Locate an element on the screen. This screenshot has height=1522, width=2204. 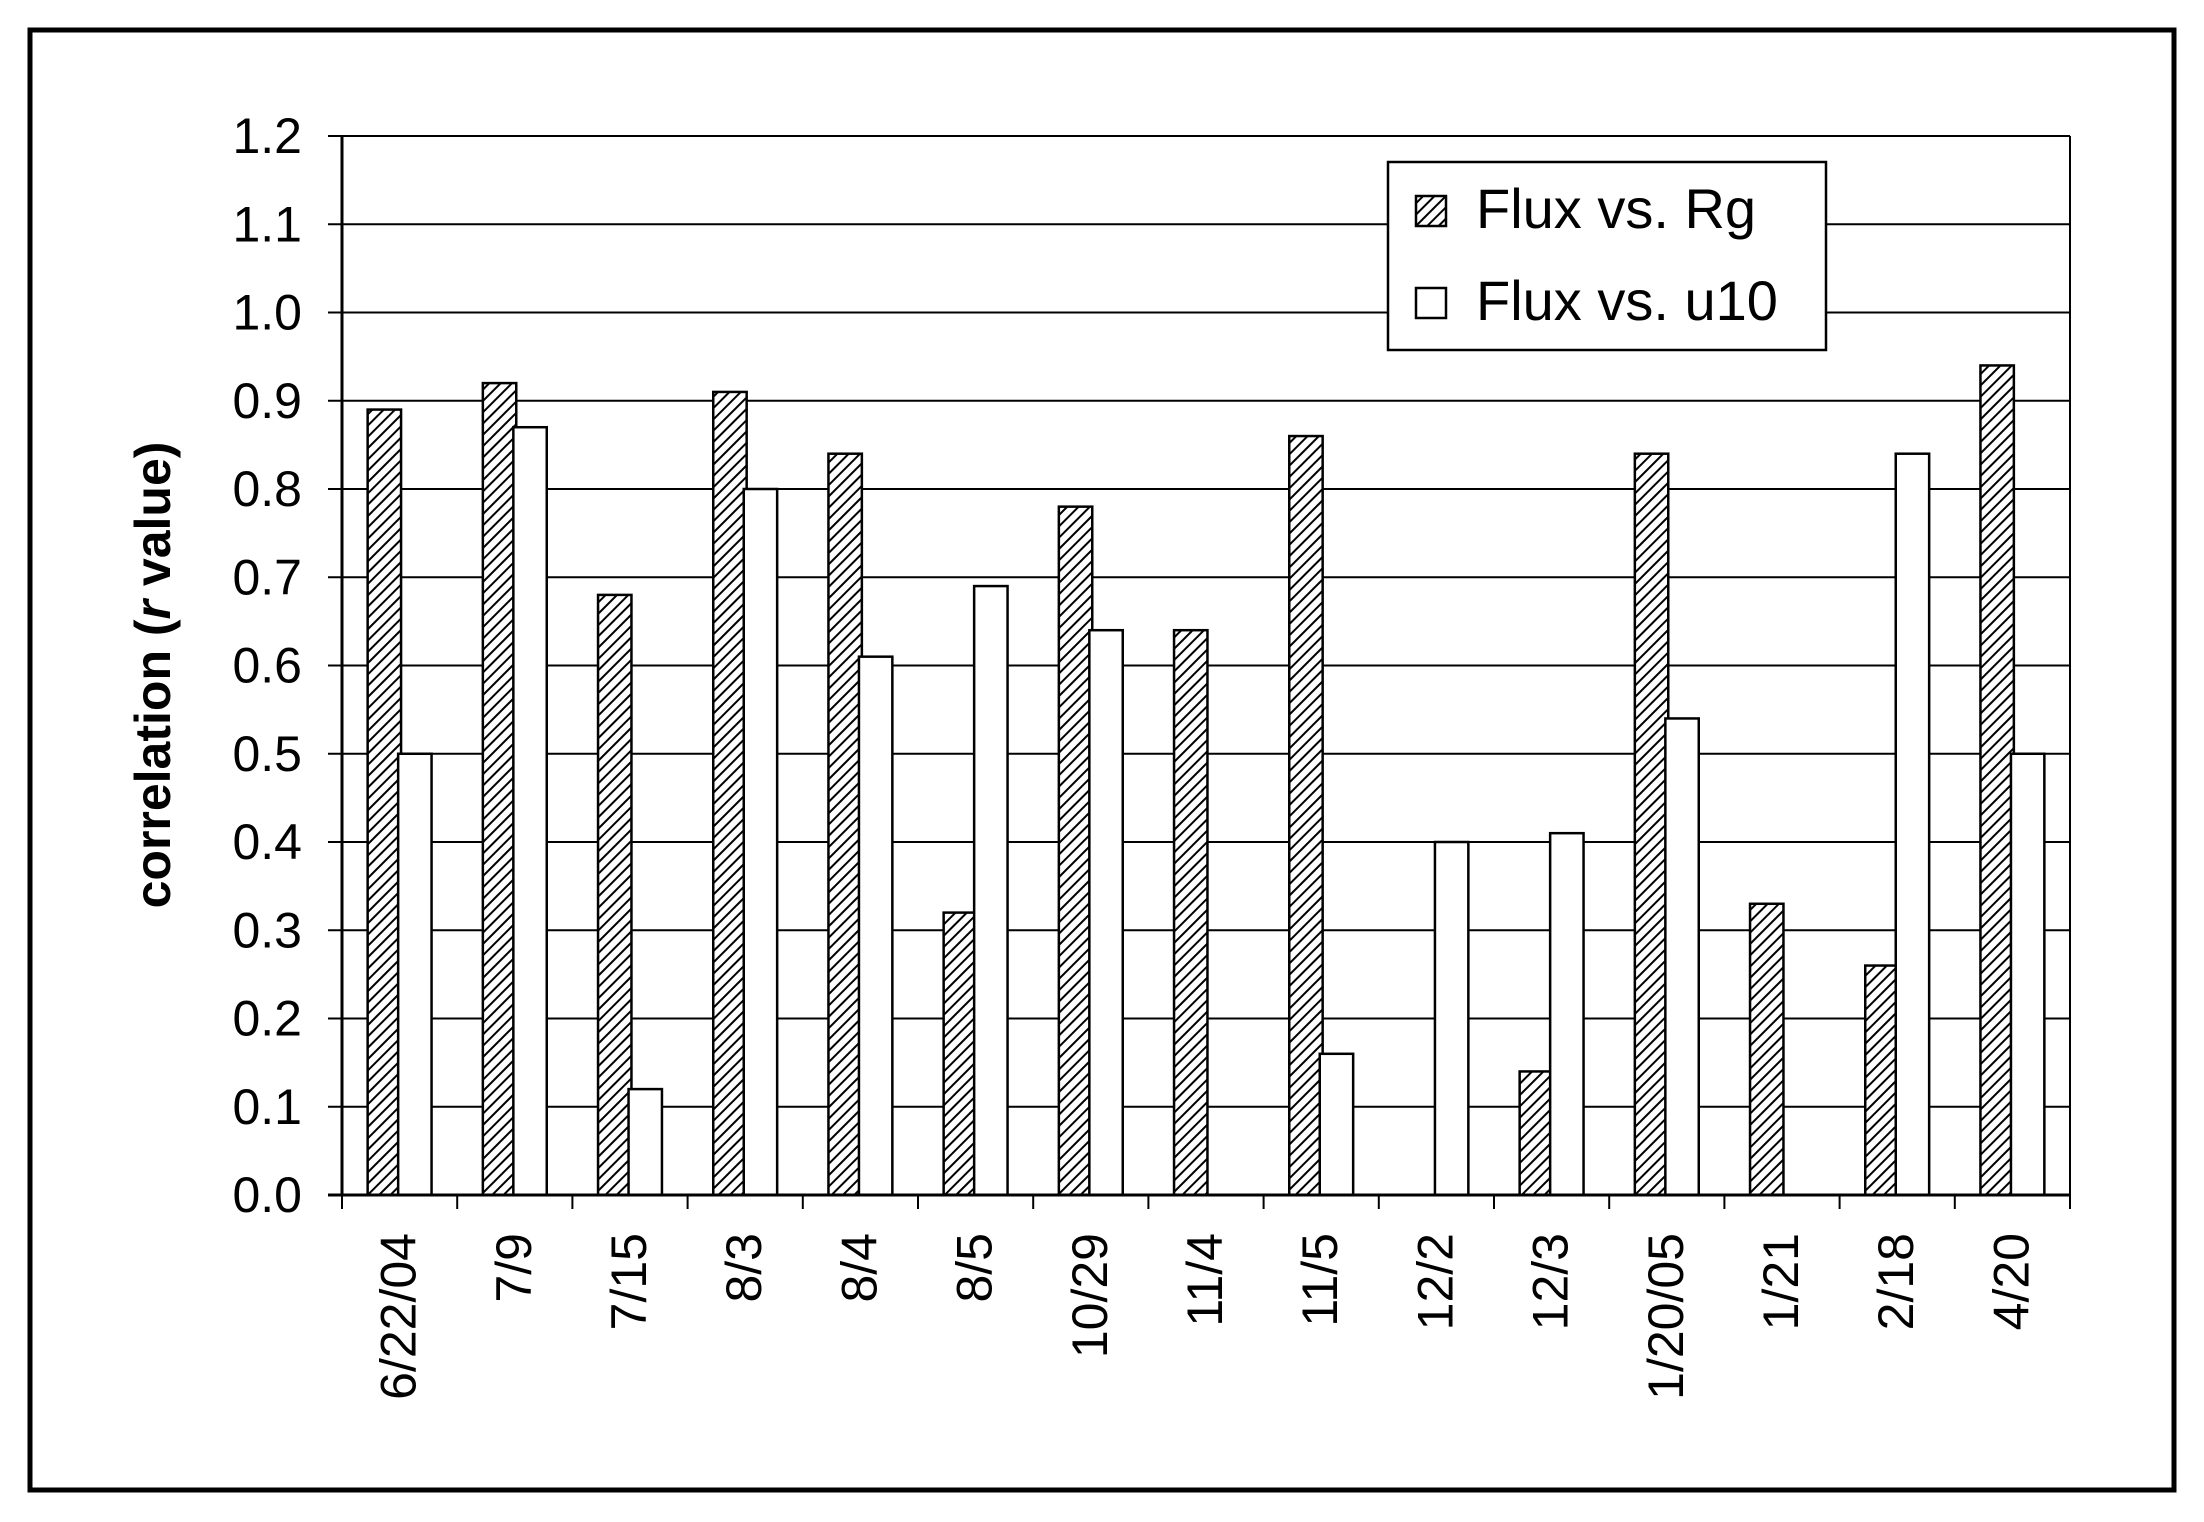
legend-box is located at coordinates (1607, 256).